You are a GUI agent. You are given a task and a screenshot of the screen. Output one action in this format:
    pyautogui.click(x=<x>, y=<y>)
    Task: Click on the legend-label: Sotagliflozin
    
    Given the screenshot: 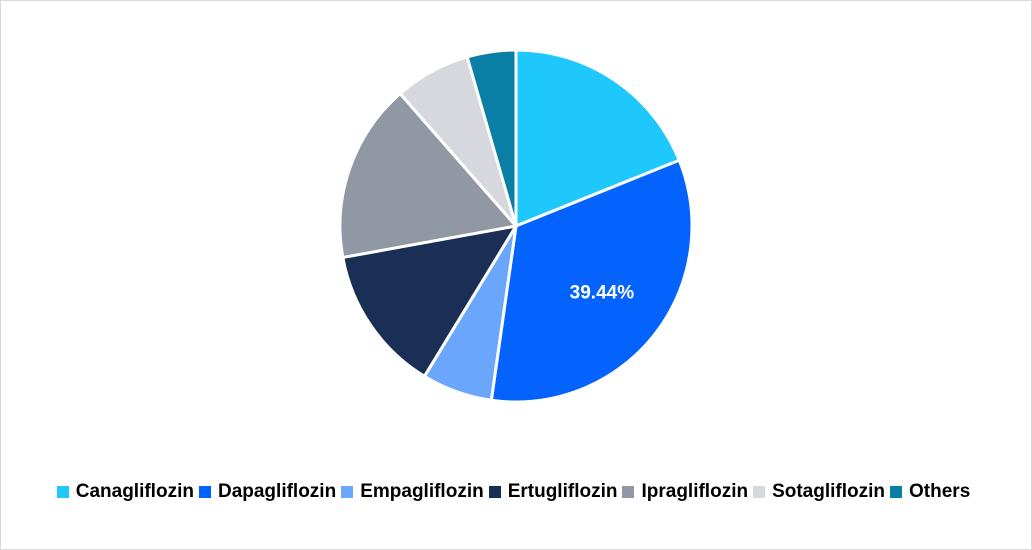 What is the action you would take?
    pyautogui.click(x=829, y=491)
    